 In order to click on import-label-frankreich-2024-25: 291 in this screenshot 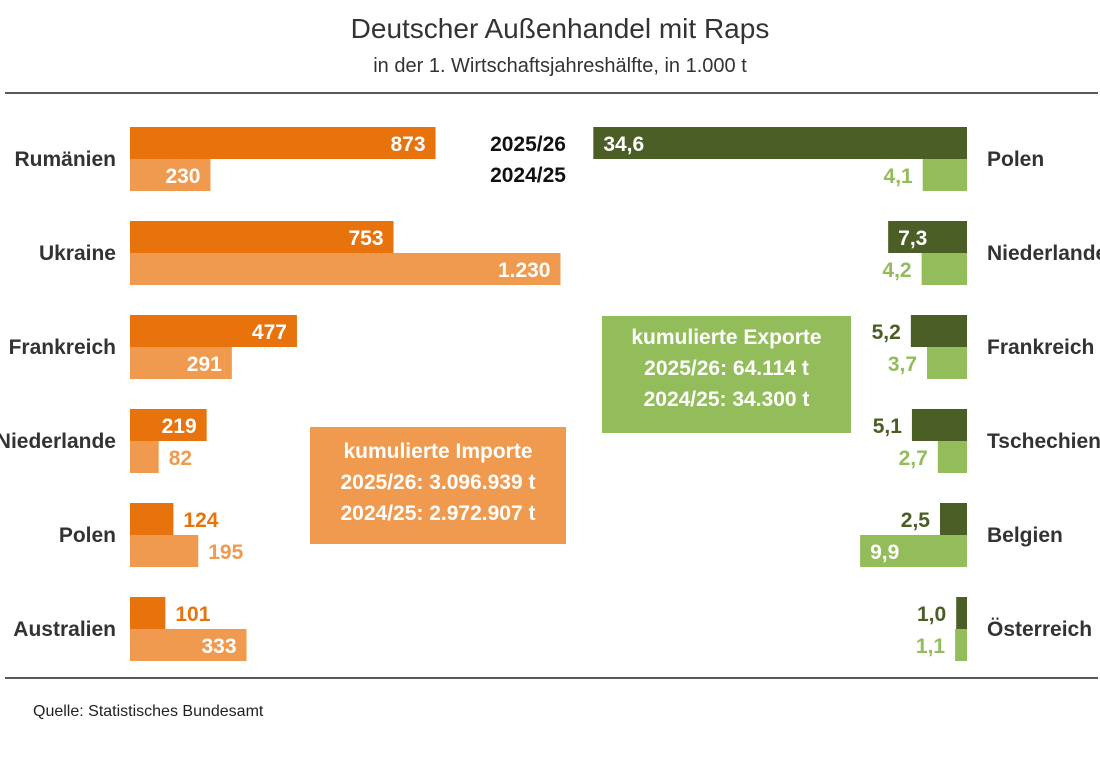, I will do `click(204, 364)`.